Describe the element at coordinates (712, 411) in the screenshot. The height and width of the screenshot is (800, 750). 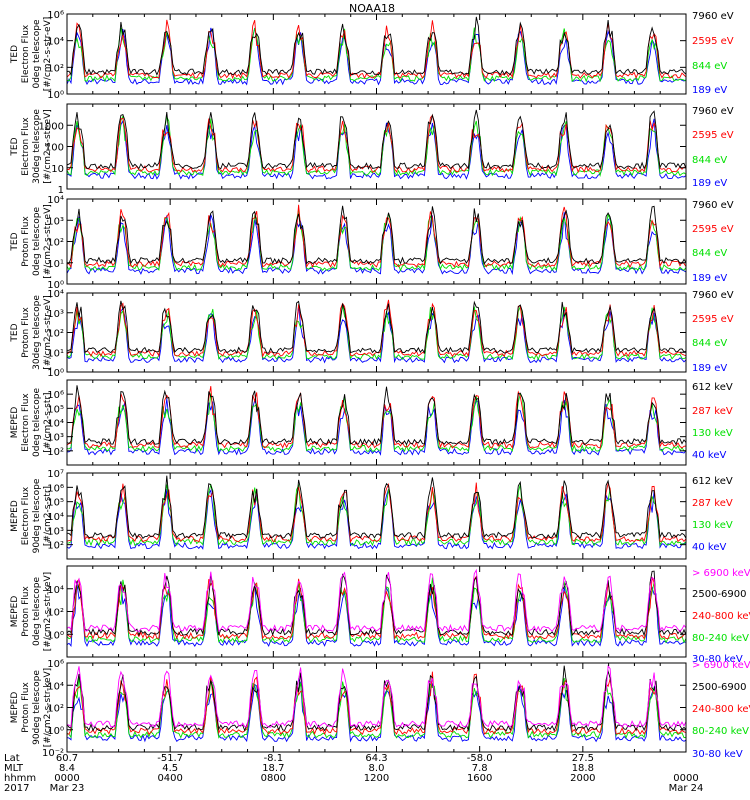
I see `legend-entry: 287 keV` at that location.